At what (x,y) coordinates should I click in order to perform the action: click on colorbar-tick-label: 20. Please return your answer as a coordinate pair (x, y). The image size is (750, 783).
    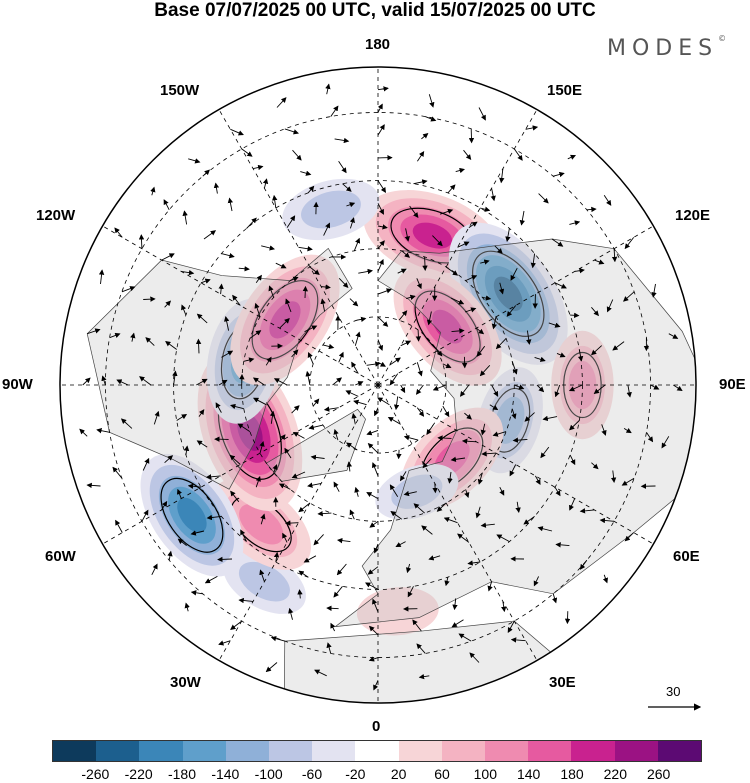
    Looking at the image, I should click on (398, 774).